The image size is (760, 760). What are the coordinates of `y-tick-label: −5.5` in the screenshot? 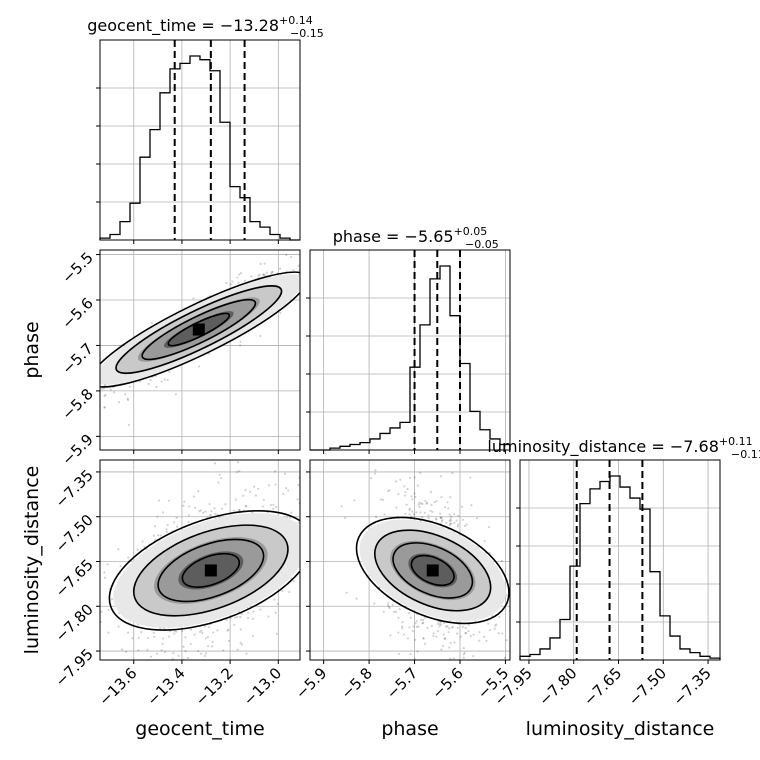 It's located at (77, 268).